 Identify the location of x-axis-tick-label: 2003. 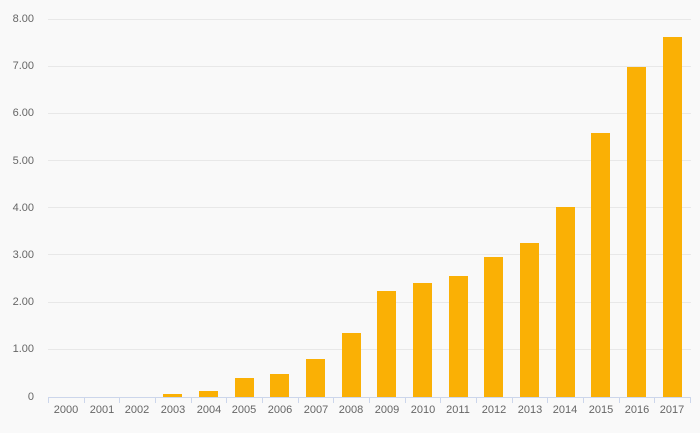
(173, 410).